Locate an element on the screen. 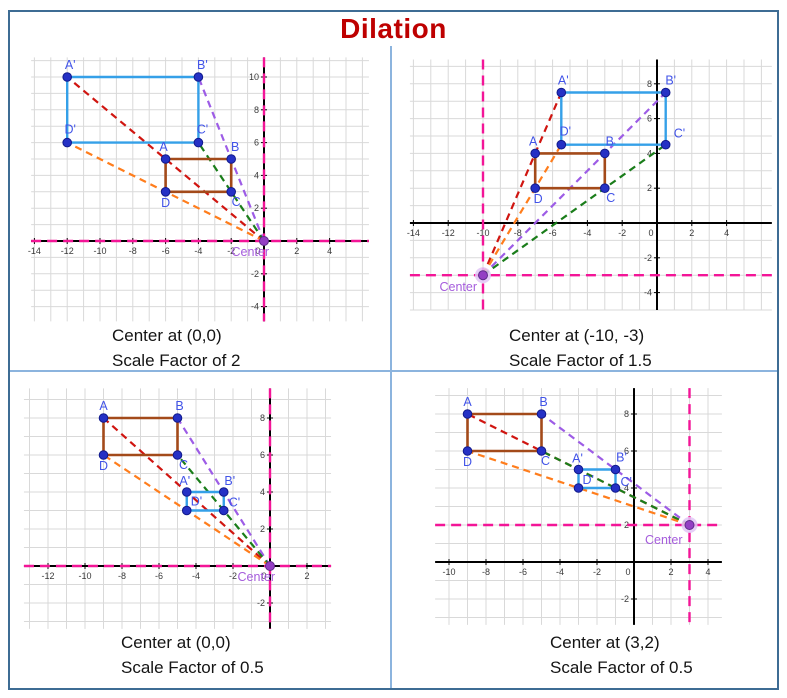 The height and width of the screenshot is (698, 787). graph-bottom-right: -10 -8 -6 -4 -2 0 2 4 -2 2 4 6 8 A B C D A' B' C' D' Center is located at coordinates (578, 506).